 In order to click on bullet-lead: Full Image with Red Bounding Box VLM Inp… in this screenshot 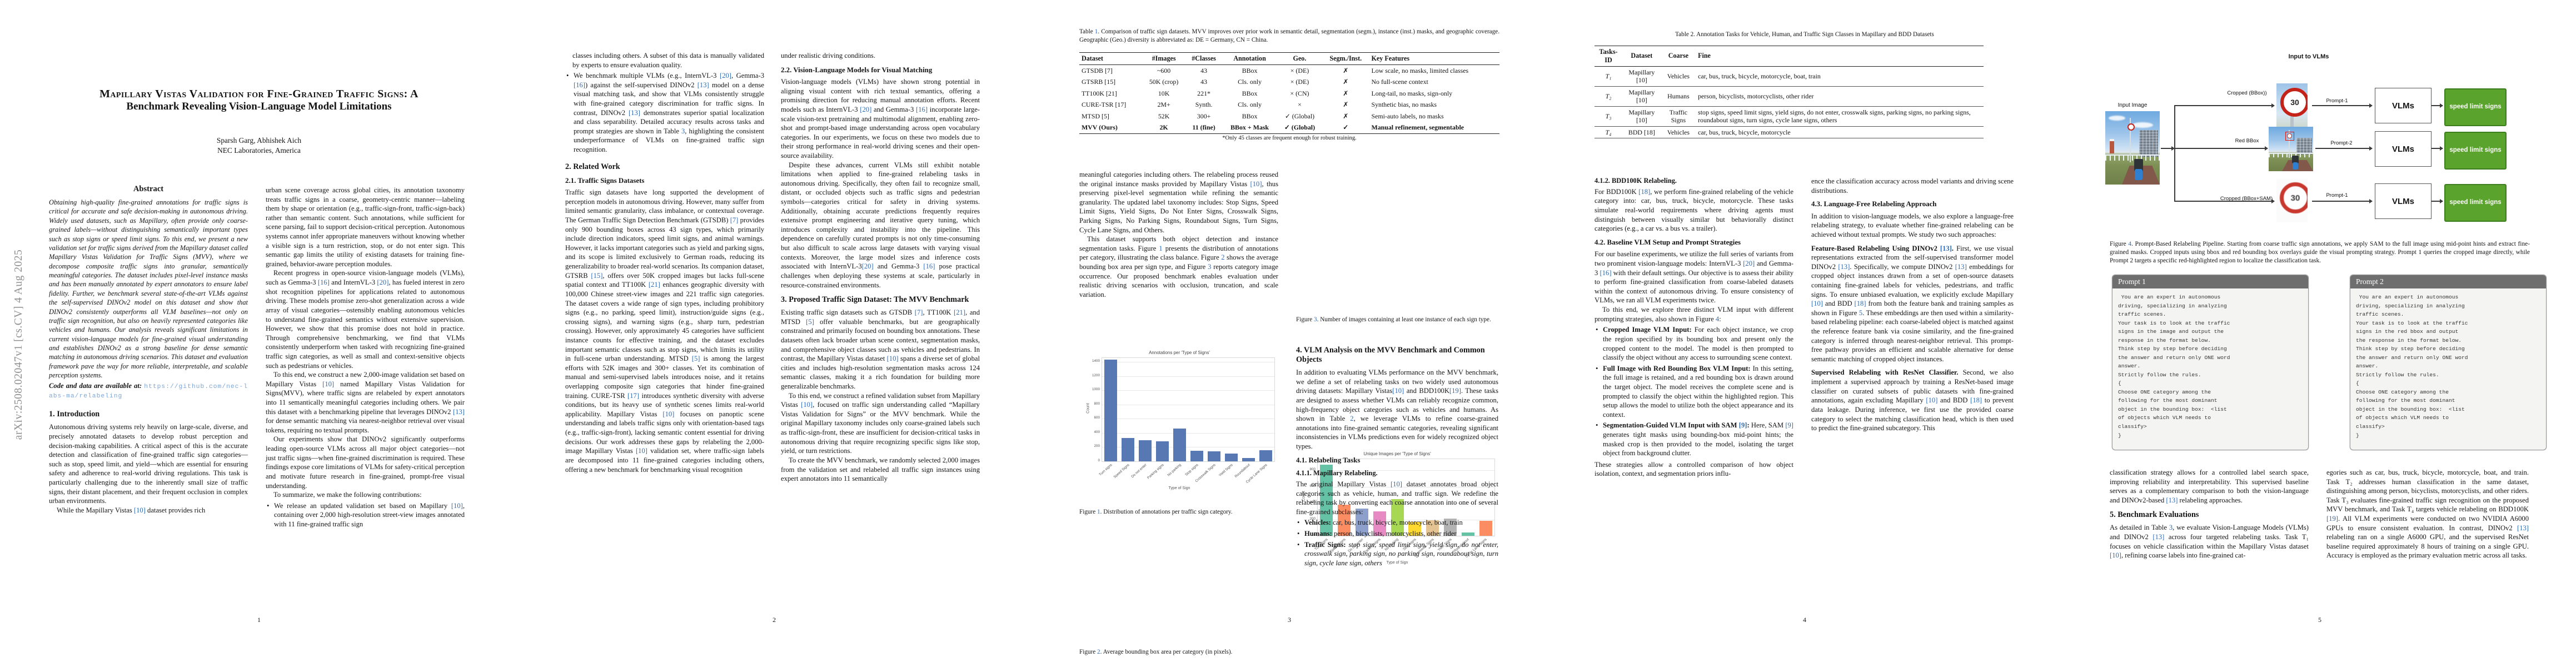, I will do `click(1677, 368)`.